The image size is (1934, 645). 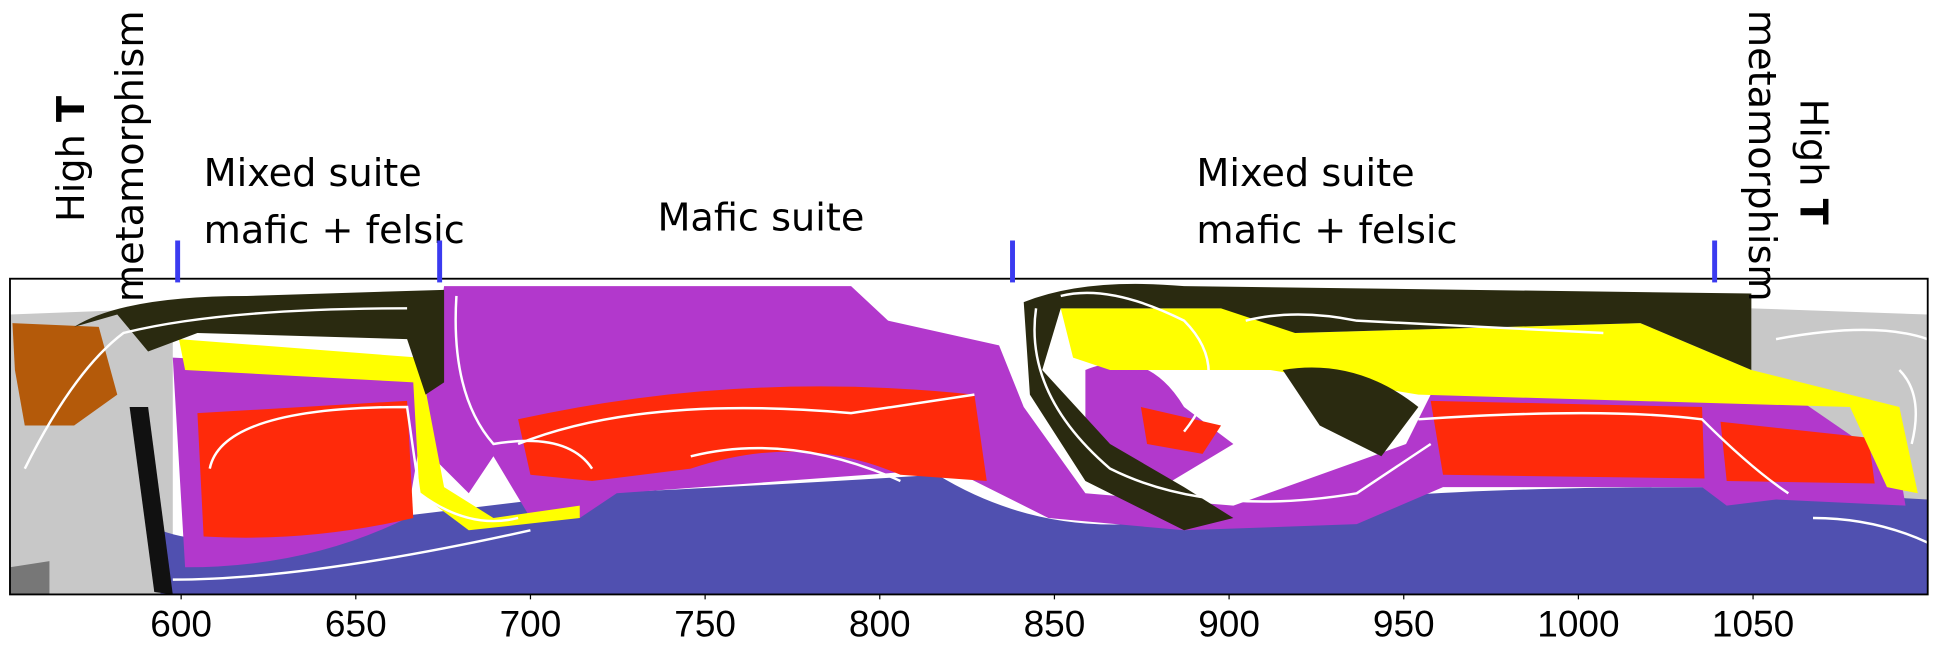 What do you see at coordinates (880, 623) in the screenshot?
I see `x-tick-label: 800` at bounding box center [880, 623].